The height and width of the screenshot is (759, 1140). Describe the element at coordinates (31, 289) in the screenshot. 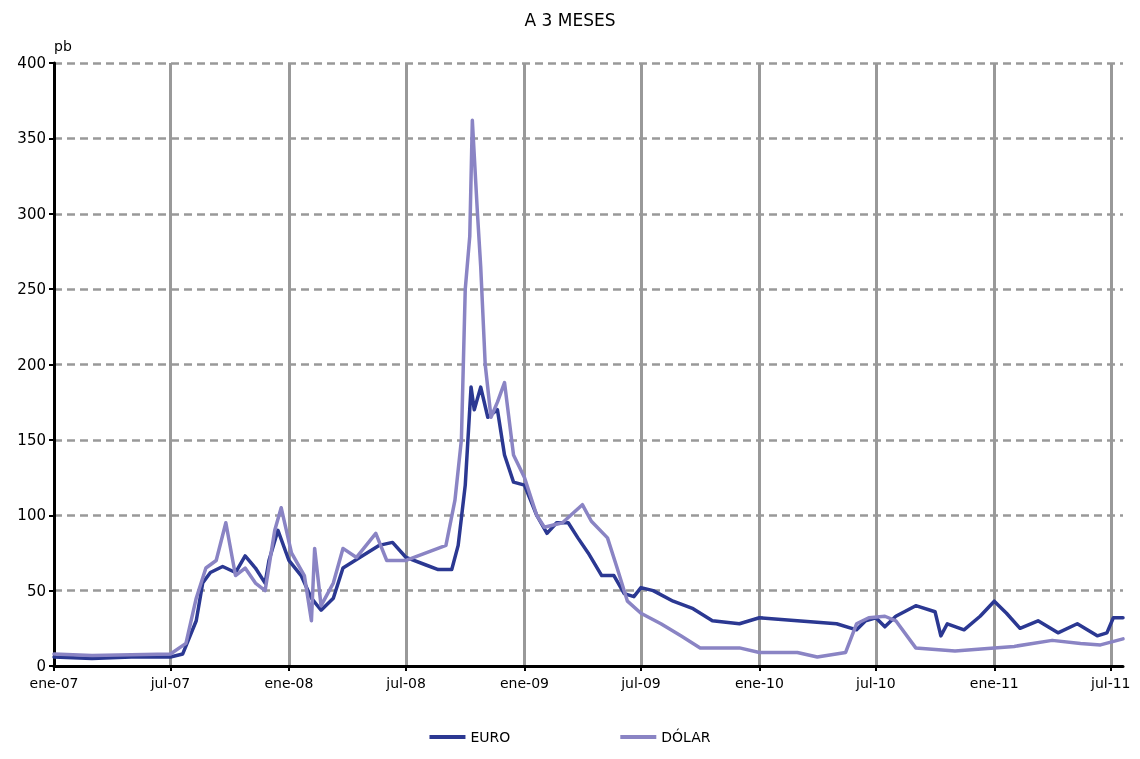

I see `y-tick-label: 250` at that location.